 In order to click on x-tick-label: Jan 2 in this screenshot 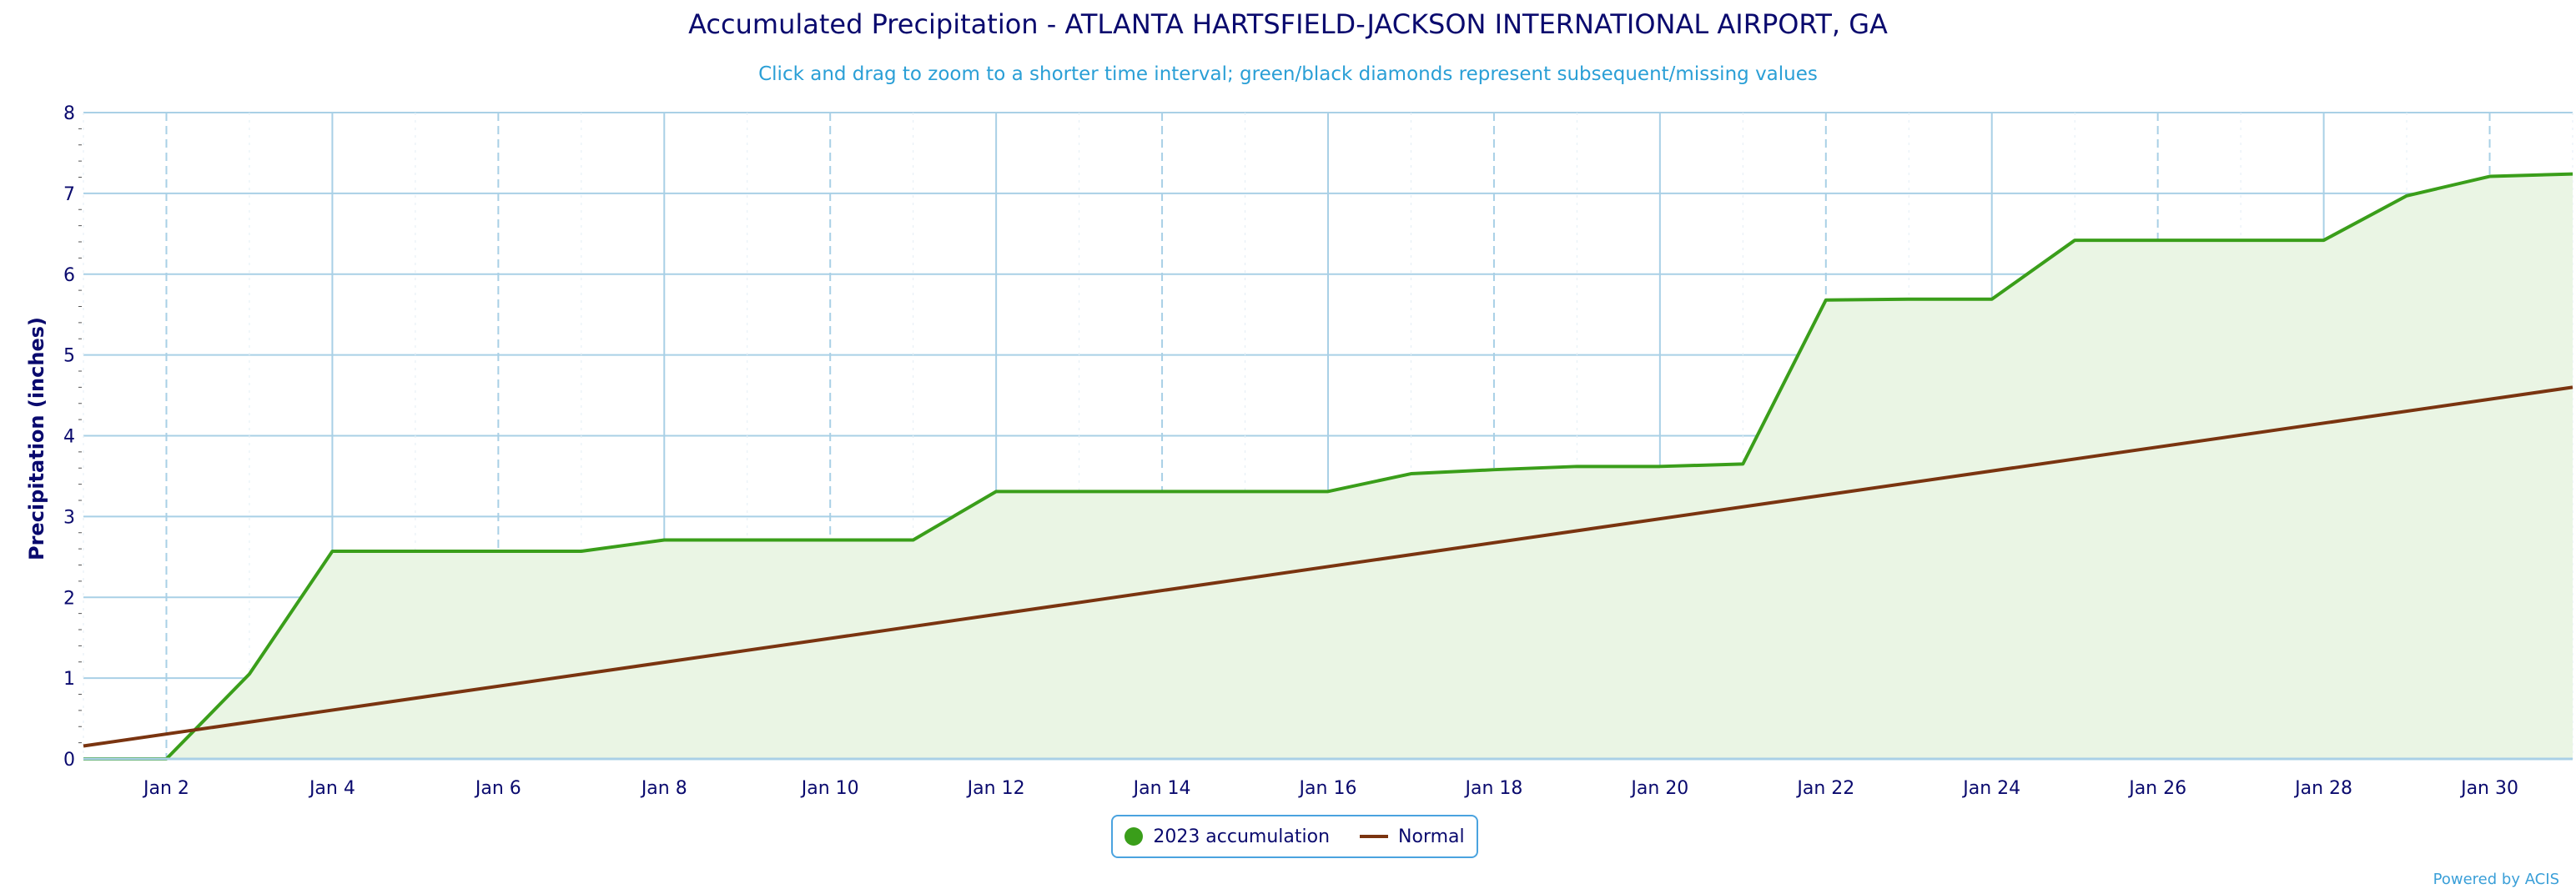, I will do `click(165, 788)`.